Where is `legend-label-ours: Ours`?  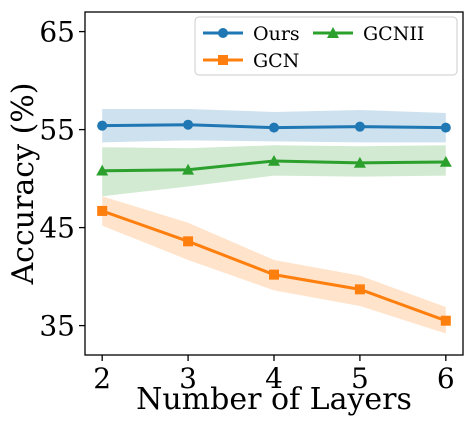 legend-label-ours: Ours is located at coordinates (276, 34).